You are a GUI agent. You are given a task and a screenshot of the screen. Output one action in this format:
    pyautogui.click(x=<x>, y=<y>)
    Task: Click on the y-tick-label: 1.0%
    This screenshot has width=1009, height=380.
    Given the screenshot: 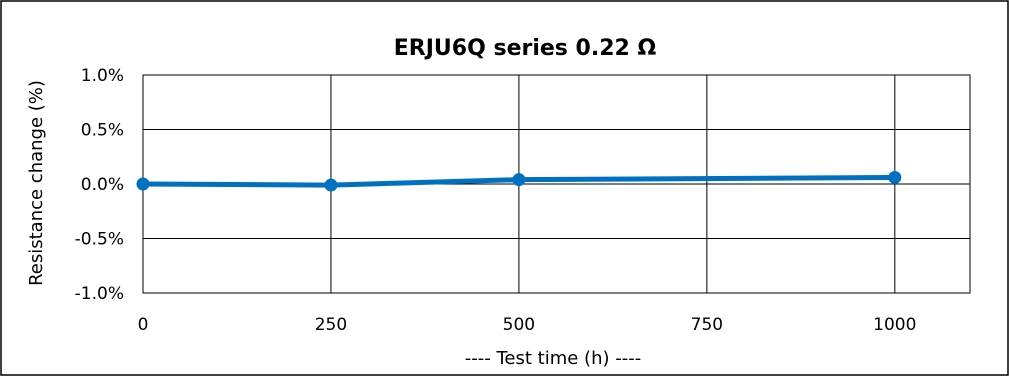 What is the action you would take?
    pyautogui.click(x=102, y=76)
    